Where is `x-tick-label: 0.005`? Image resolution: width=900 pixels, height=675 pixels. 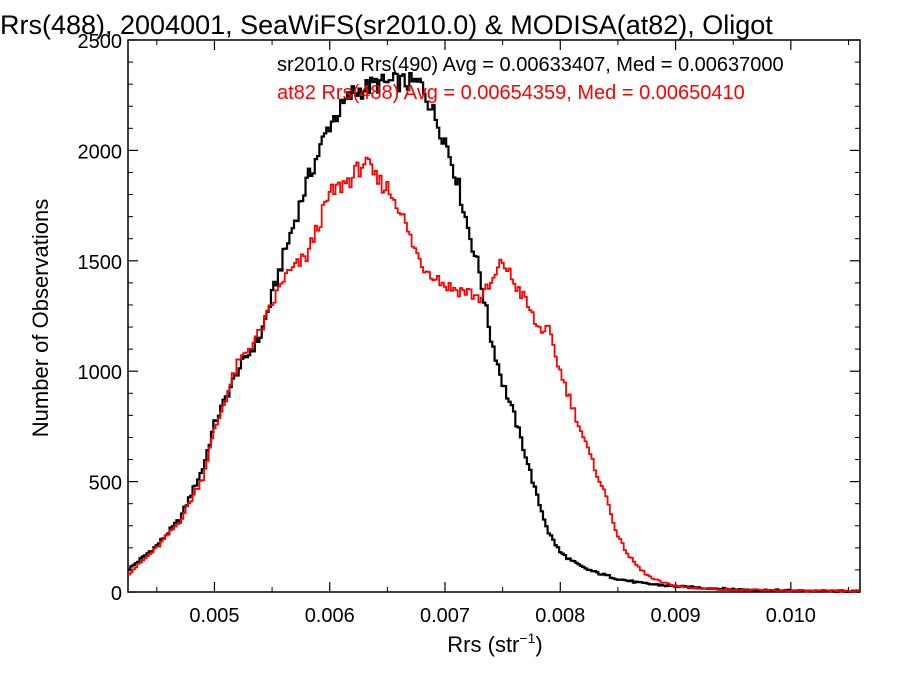 x-tick-label: 0.005 is located at coordinates (214, 616).